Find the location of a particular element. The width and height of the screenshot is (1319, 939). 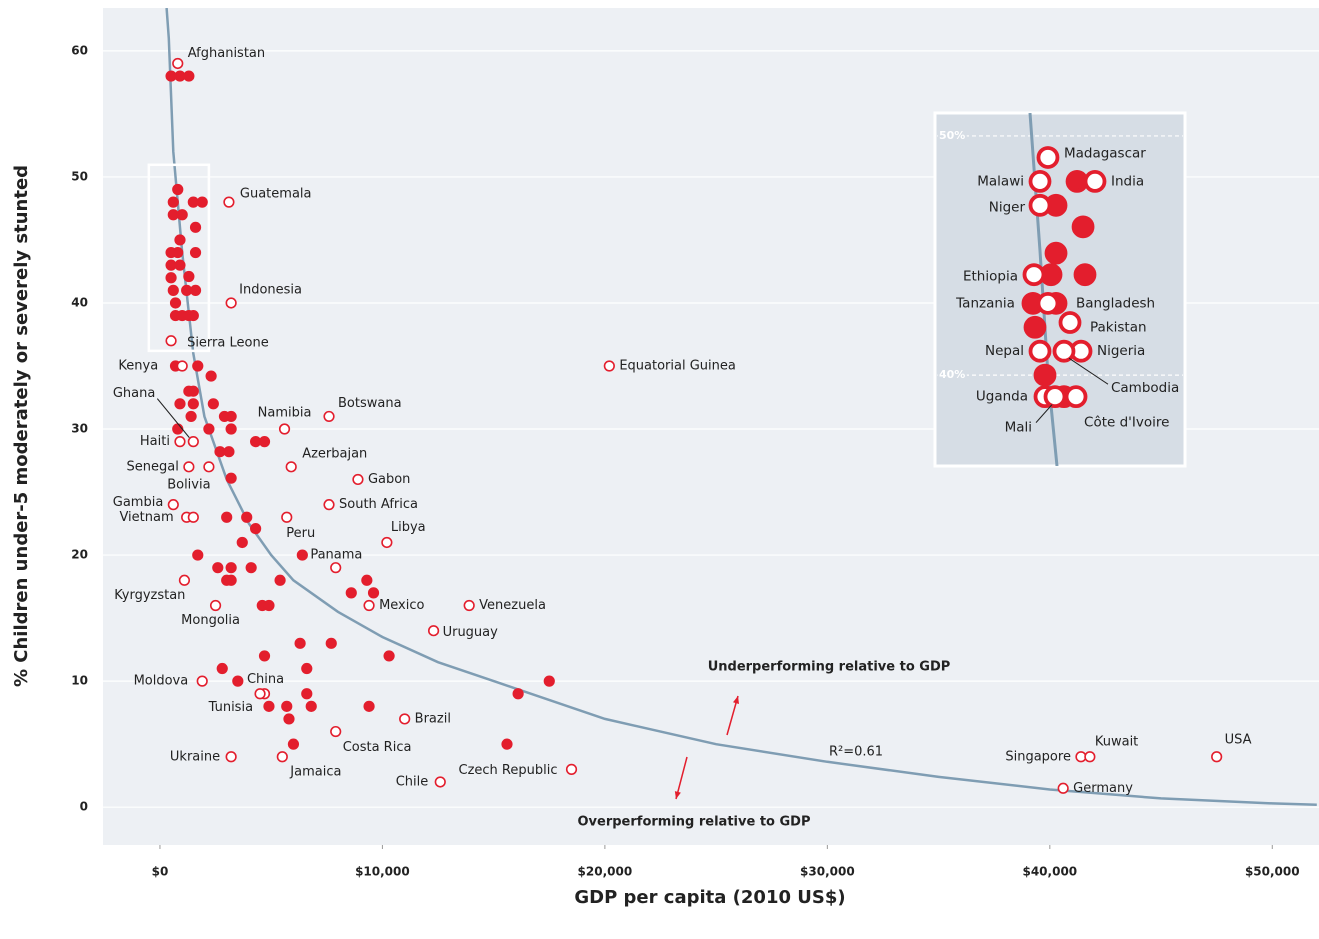

point-label: Czech Republic is located at coordinates (508, 770).